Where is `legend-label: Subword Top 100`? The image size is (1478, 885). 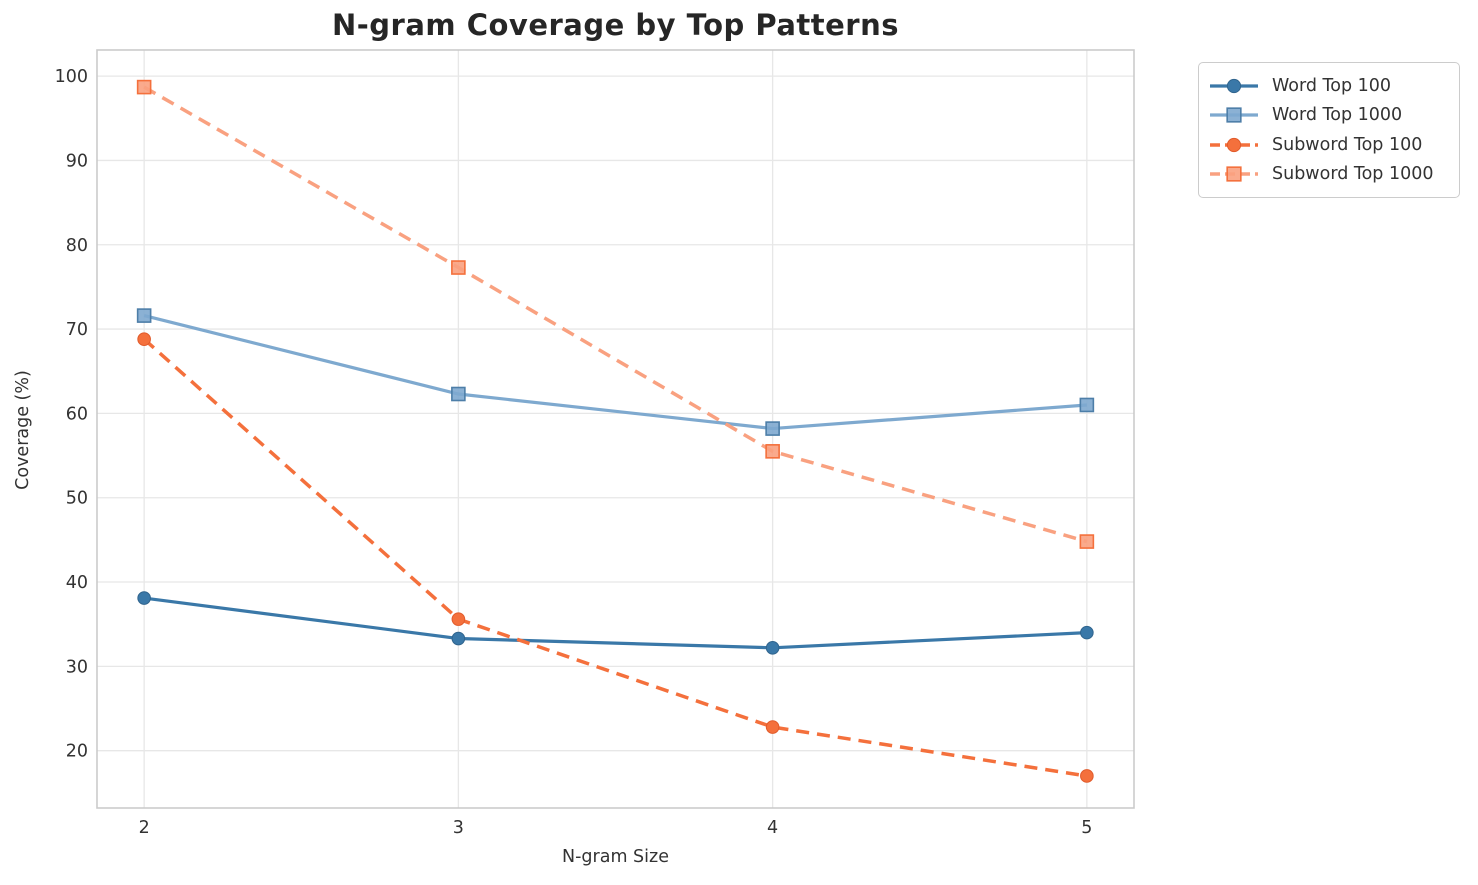 legend-label: Subword Top 100 is located at coordinates (1347, 144).